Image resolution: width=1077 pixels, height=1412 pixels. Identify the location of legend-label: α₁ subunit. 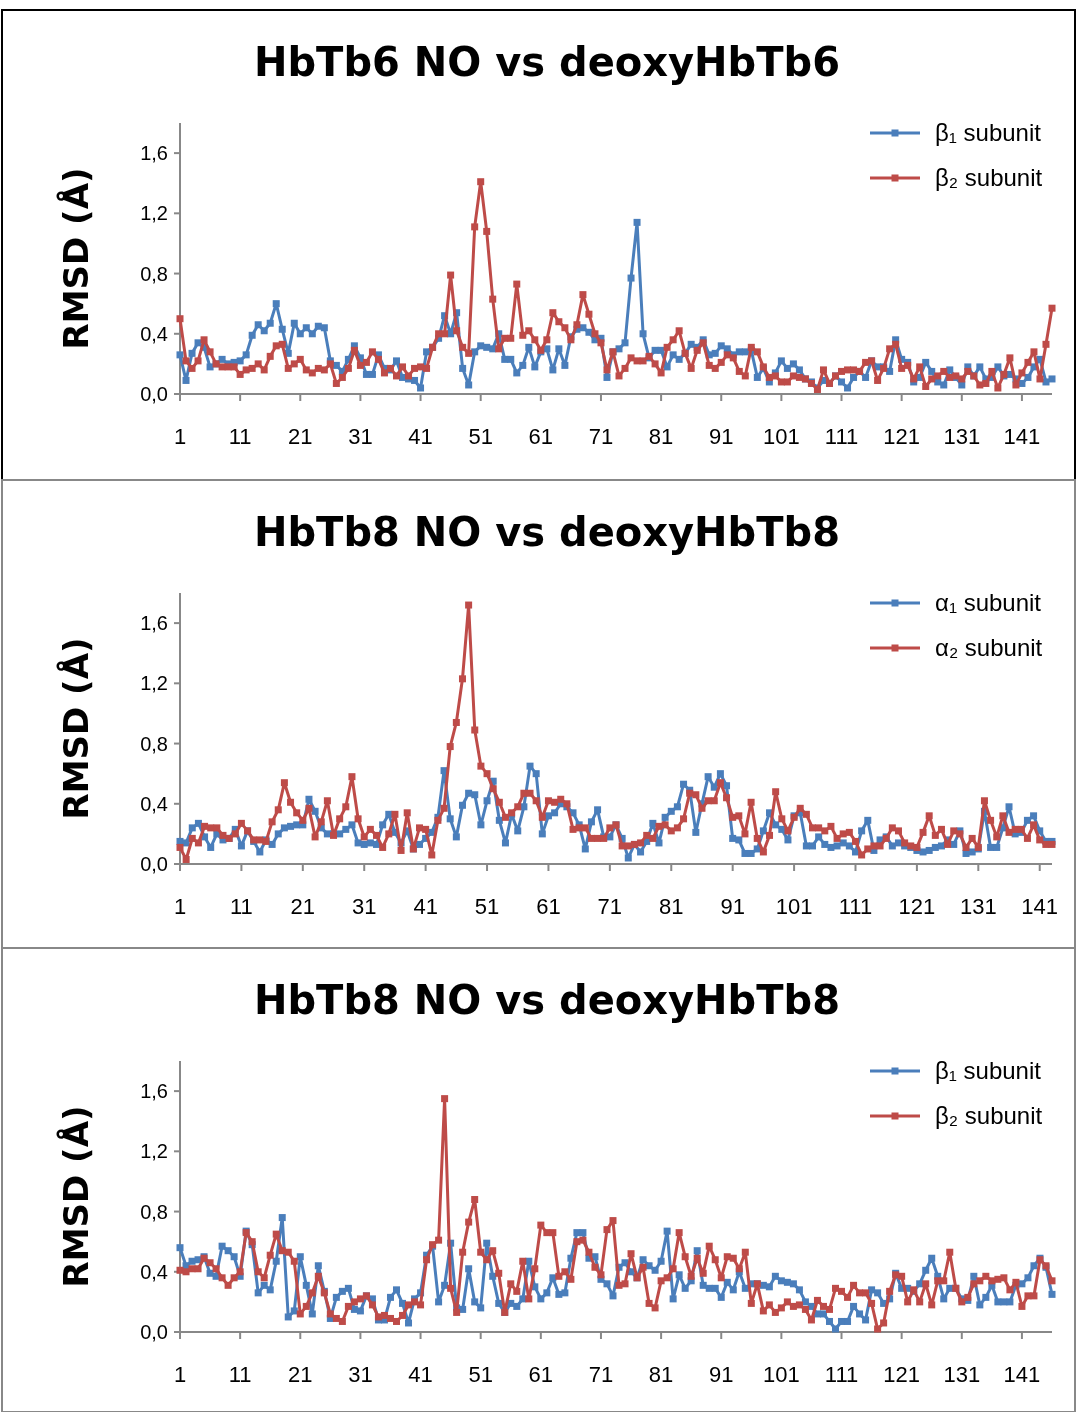
(988, 603).